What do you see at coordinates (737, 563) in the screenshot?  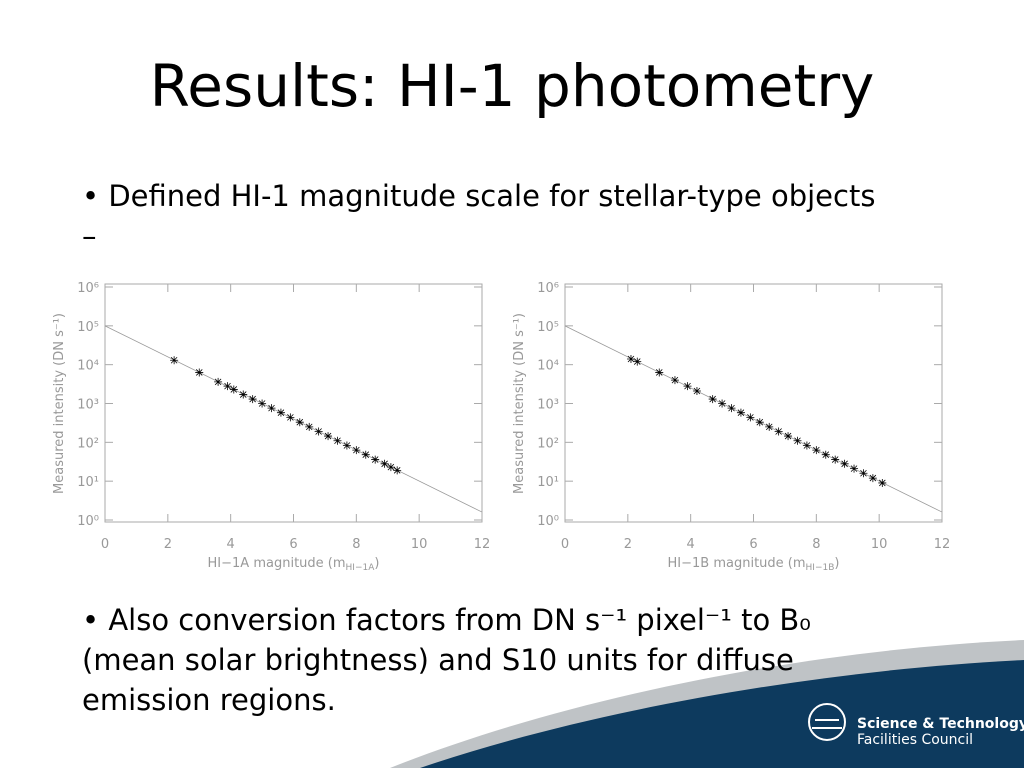 I see `x-axis-label-text: HI−1B magnitude (m` at bounding box center [737, 563].